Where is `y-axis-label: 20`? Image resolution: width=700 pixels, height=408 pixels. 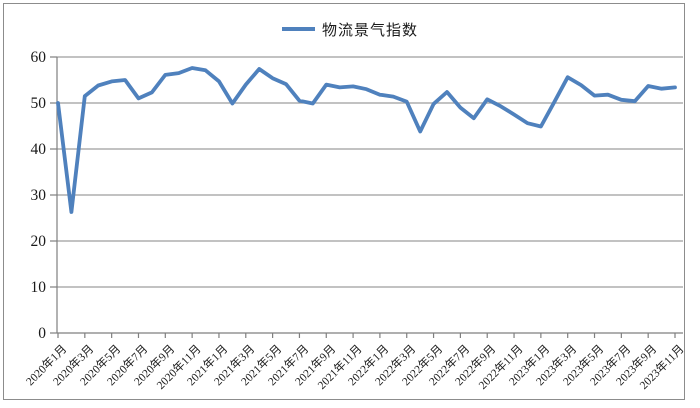 y-axis-label: 20 is located at coordinates (39, 241).